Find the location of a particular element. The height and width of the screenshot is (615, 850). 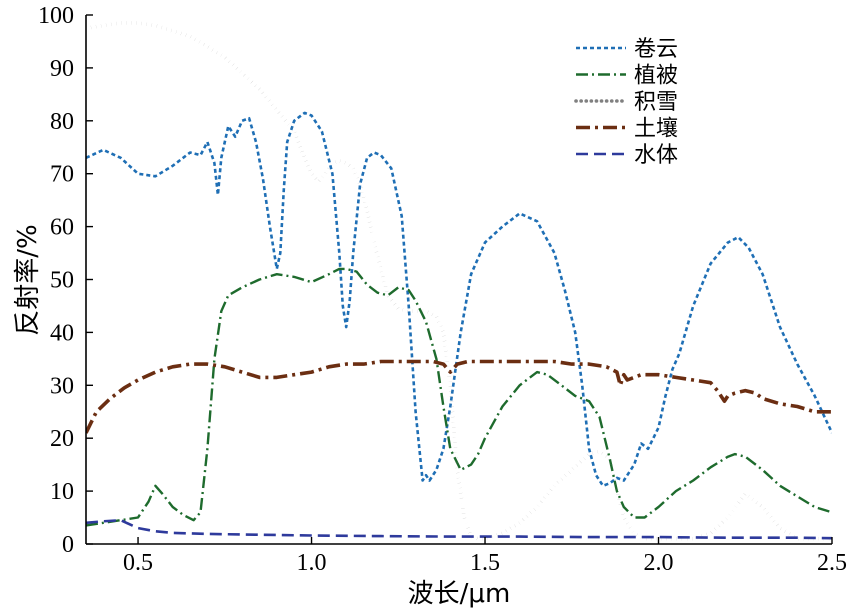

y-tick-label: 10 is located at coordinates (62, 492).